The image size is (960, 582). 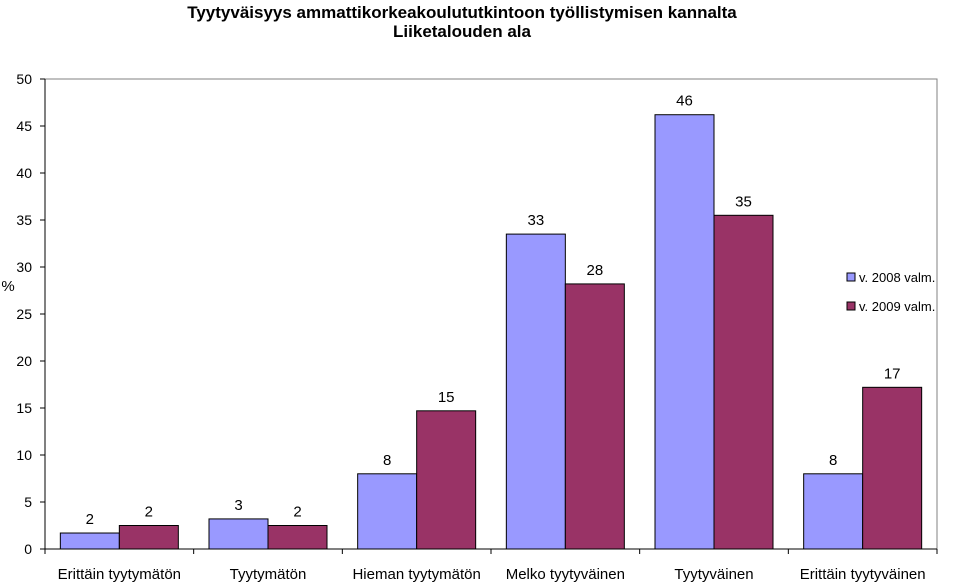 I want to click on x-tick-label: Erittäin tyytyväinen, so click(x=863, y=574).